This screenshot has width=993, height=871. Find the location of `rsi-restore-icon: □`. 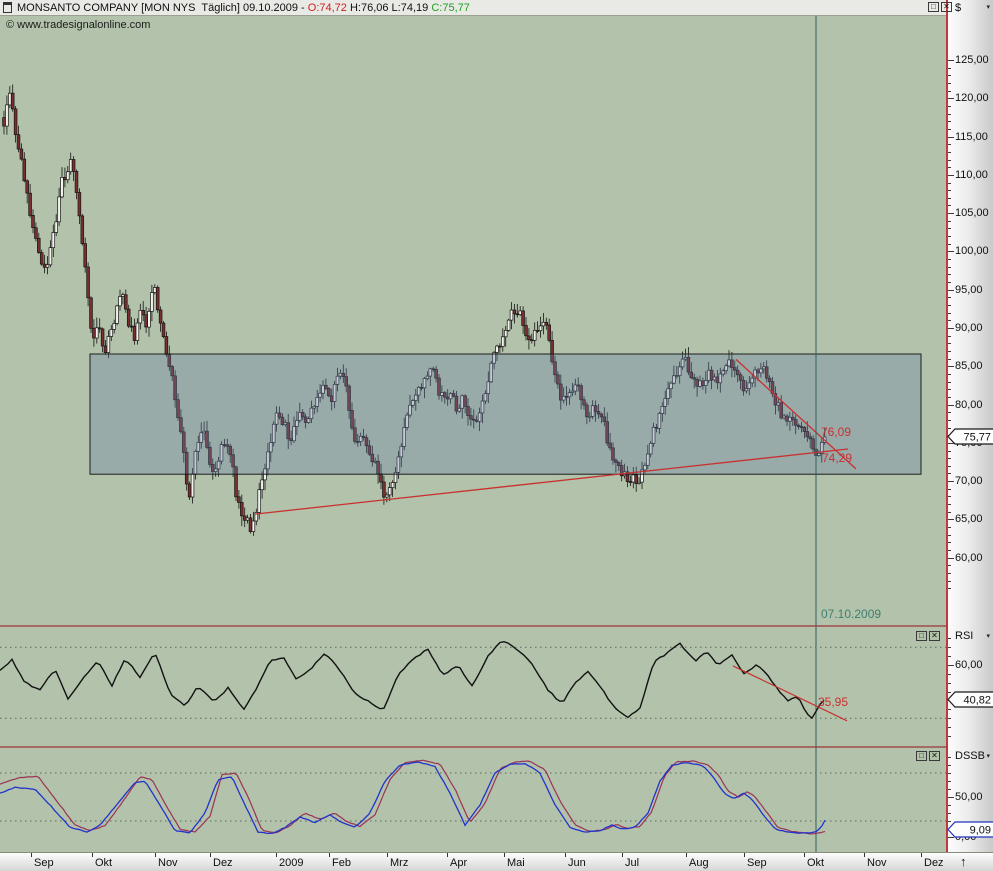

rsi-restore-icon: □ is located at coordinates (921, 636).